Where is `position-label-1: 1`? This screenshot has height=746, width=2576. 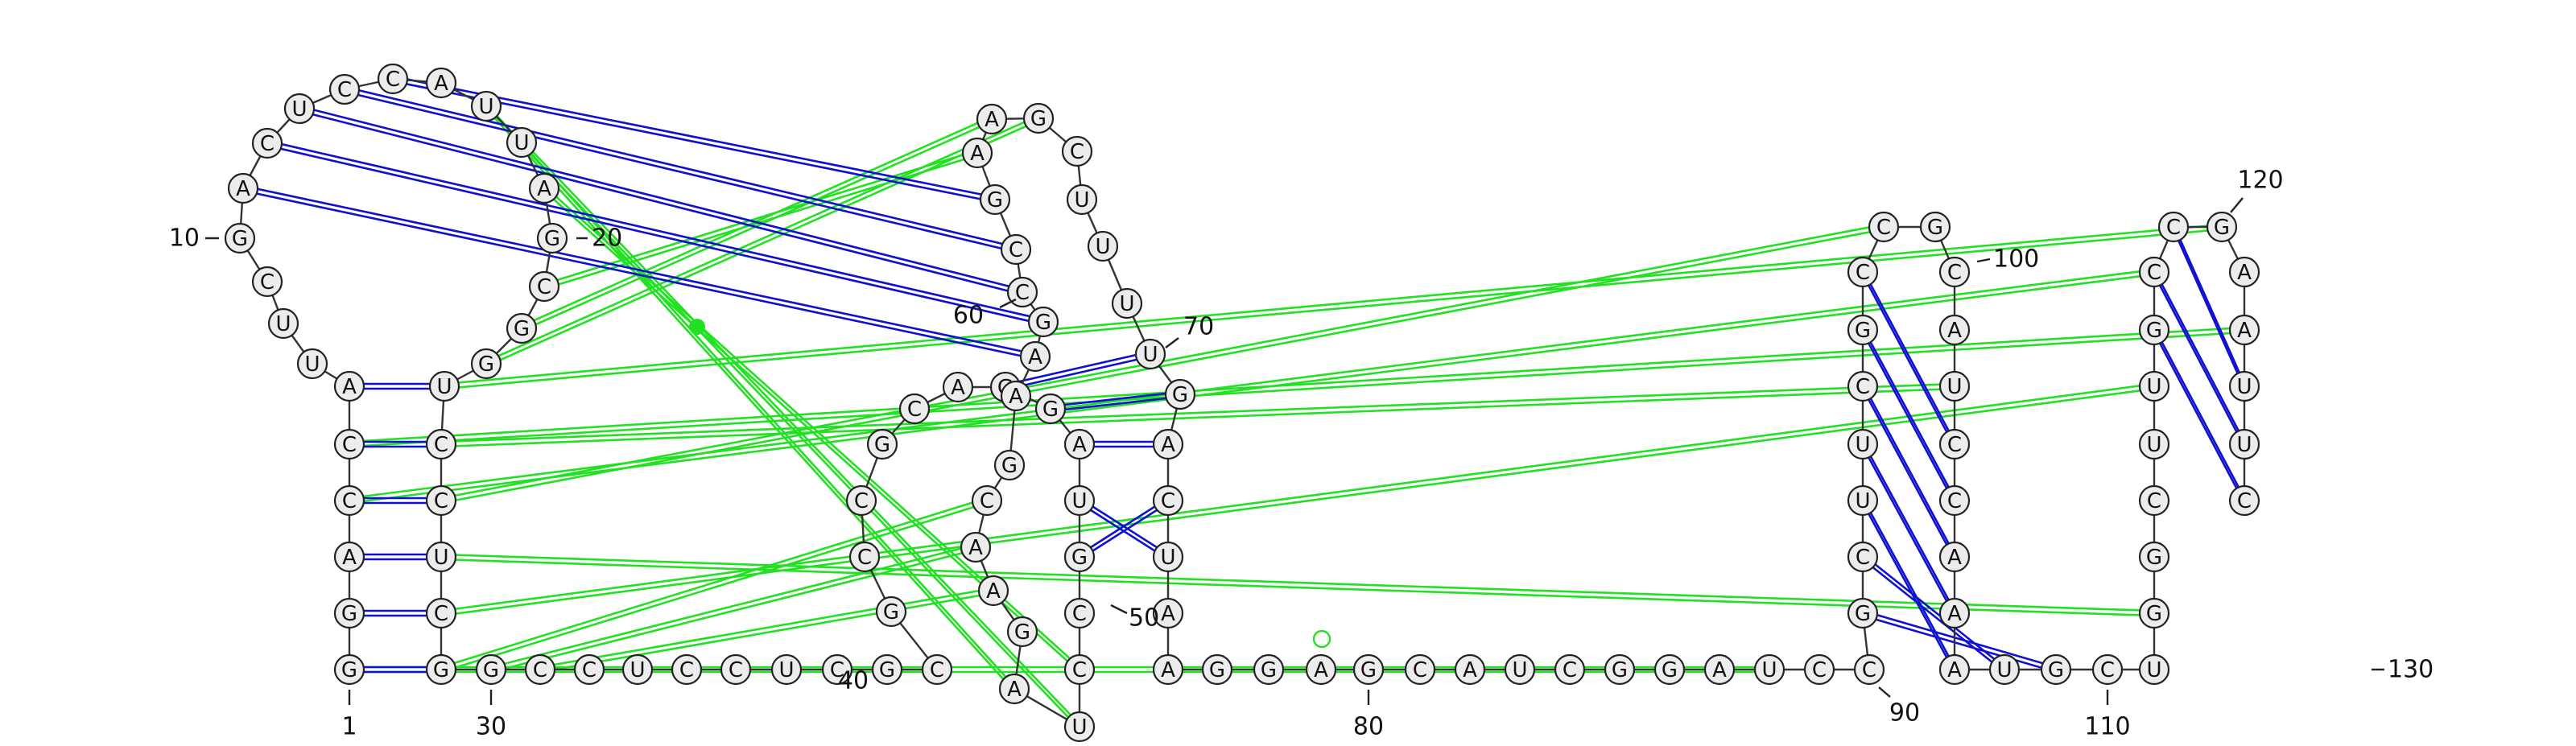
position-label-1: 1 is located at coordinates (349, 727).